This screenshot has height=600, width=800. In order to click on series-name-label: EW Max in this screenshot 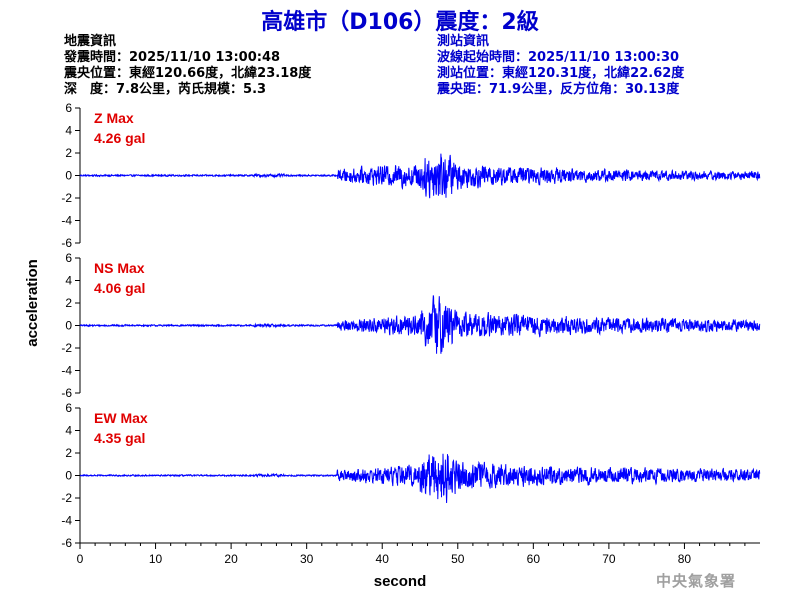, I will do `click(121, 418)`.